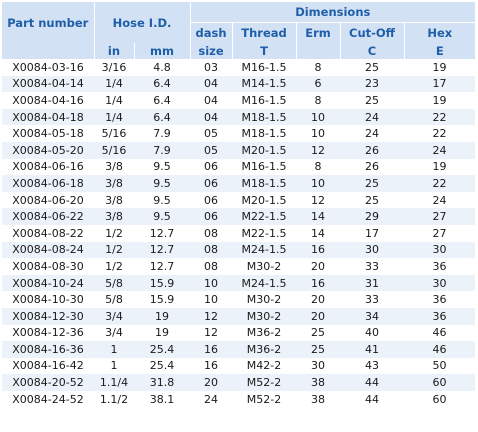 Image resolution: width=478 pixels, height=432 pixels. What do you see at coordinates (371, 32) in the screenshot?
I see `header-cutoff: Cut-Off` at bounding box center [371, 32].